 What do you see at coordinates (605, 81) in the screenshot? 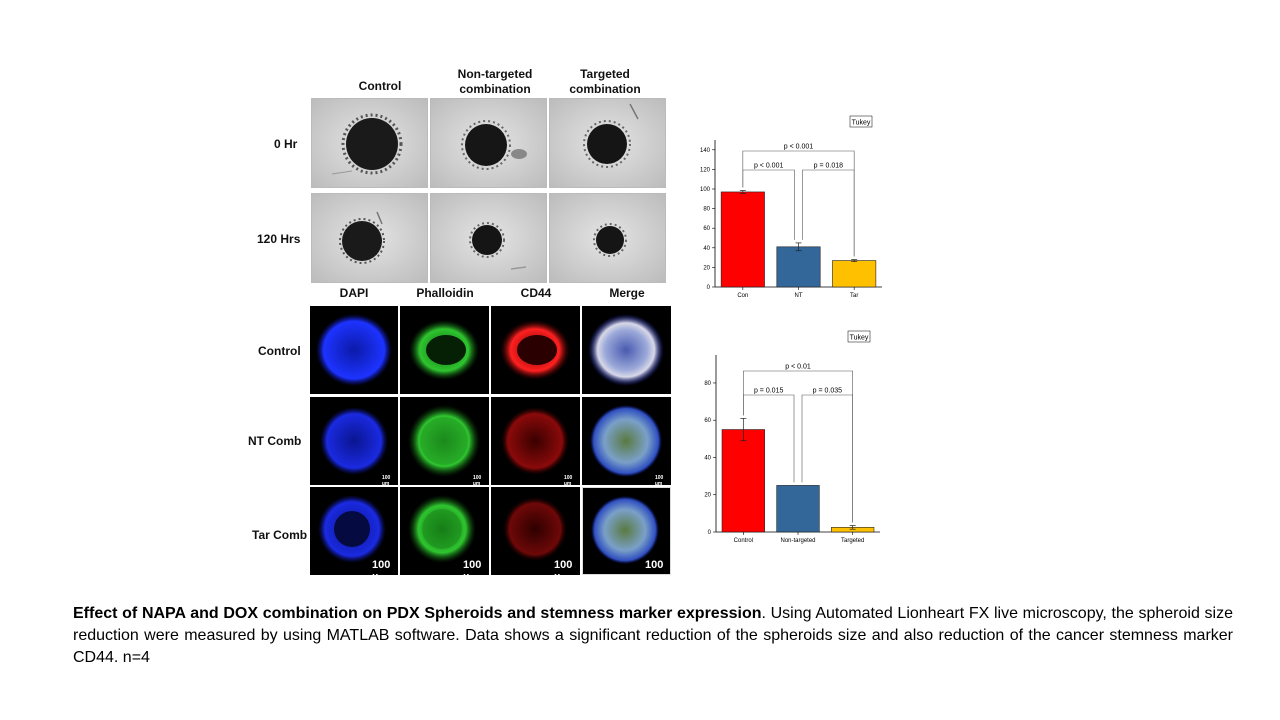
I see `bf-header-targeted: Targeted combination` at bounding box center [605, 81].